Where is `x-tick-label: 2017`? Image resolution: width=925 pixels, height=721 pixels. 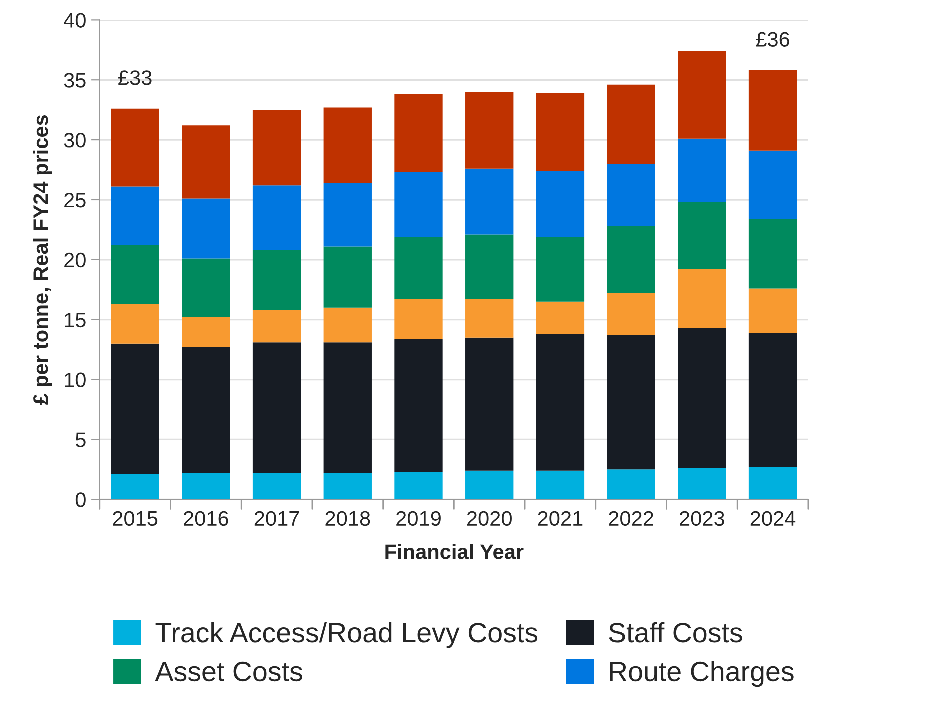
x-tick-label: 2017 is located at coordinates (277, 518).